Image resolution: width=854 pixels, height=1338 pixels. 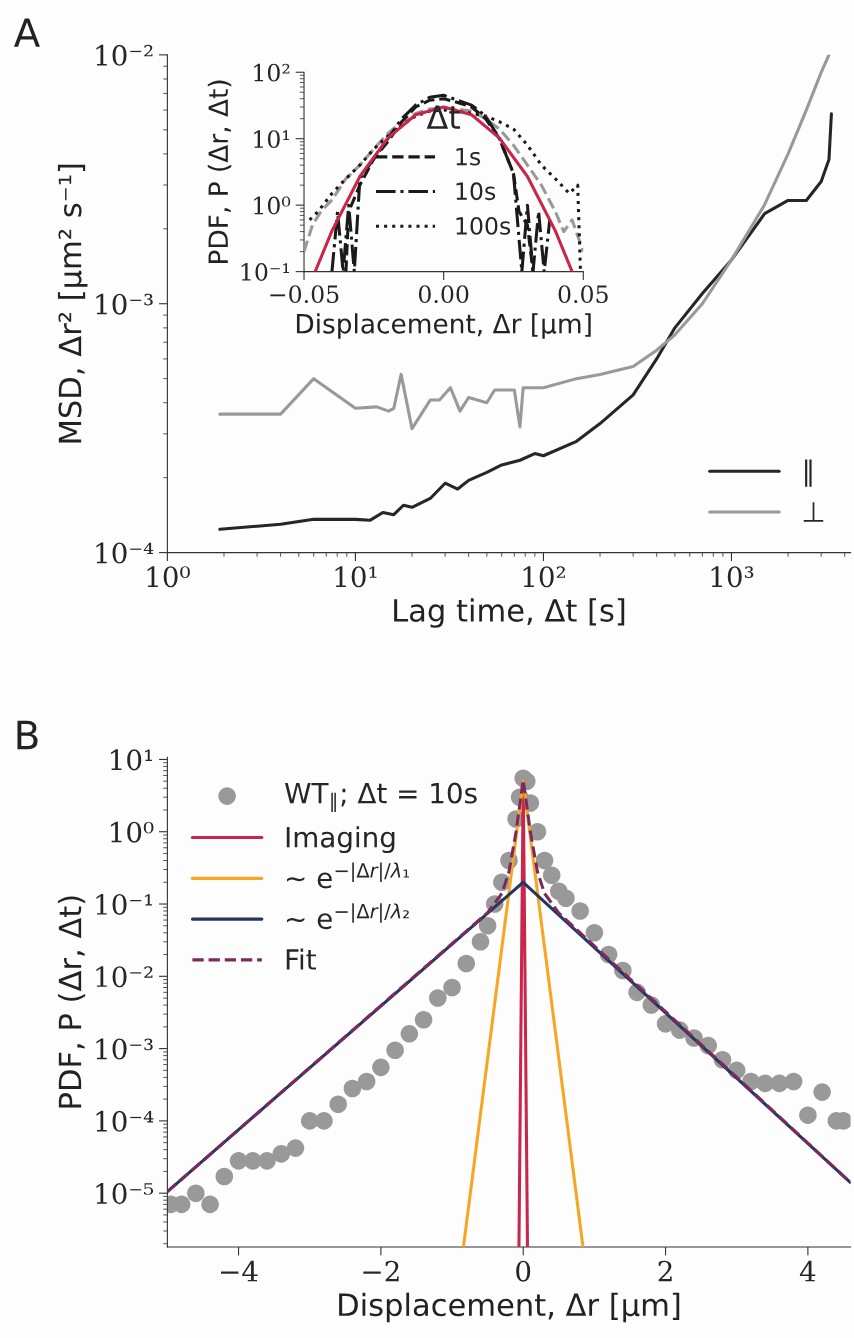 I want to click on legend-label: Imaging, so click(x=340, y=840).